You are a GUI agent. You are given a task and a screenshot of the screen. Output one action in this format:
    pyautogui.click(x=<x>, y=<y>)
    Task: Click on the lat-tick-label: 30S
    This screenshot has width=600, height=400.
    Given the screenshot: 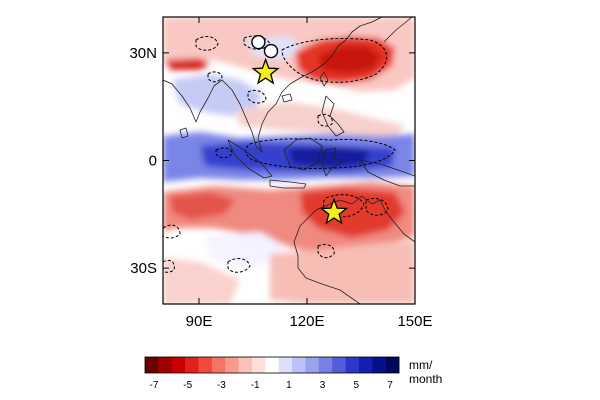 What is the action you would take?
    pyautogui.click(x=143, y=268)
    